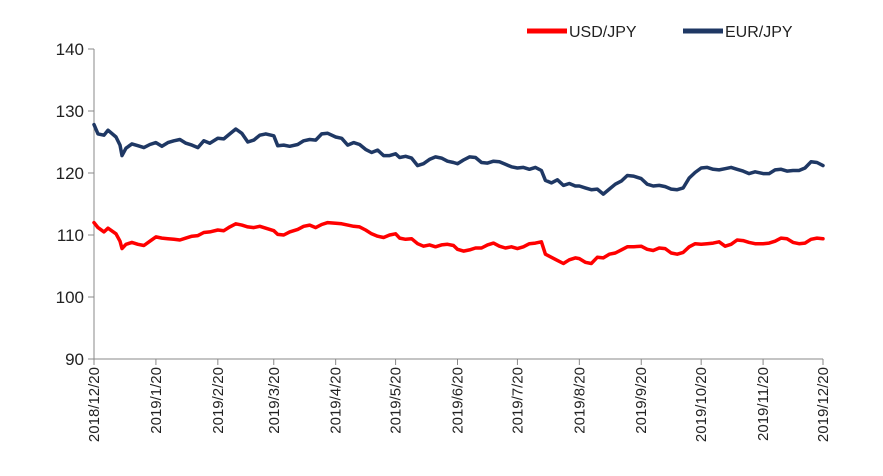 The width and height of the screenshot is (883, 476). I want to click on x-tick-label: 2019/8/20, so click(579, 400).